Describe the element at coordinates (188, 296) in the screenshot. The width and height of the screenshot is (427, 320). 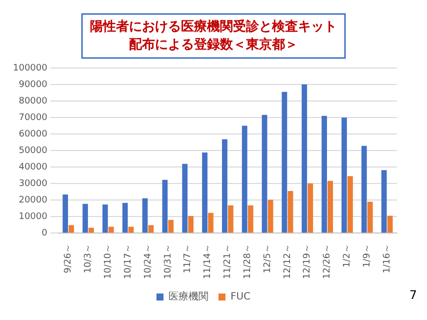
I see `legend-label: 医療機関` at that location.